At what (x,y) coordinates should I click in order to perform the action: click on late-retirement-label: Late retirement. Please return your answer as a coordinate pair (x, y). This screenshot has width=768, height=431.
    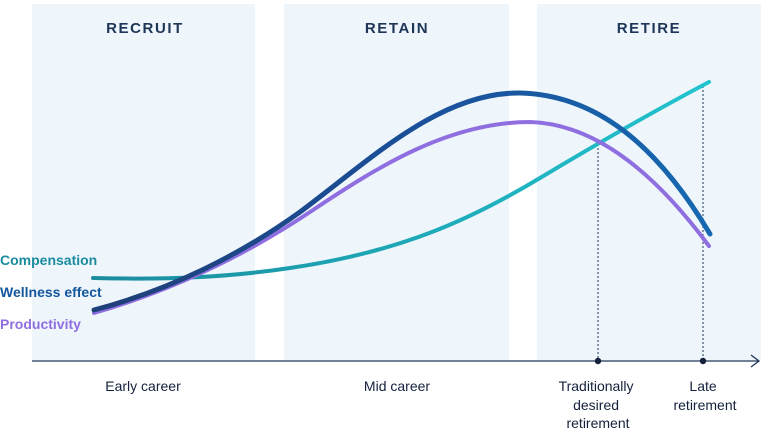
    Looking at the image, I should click on (704, 395).